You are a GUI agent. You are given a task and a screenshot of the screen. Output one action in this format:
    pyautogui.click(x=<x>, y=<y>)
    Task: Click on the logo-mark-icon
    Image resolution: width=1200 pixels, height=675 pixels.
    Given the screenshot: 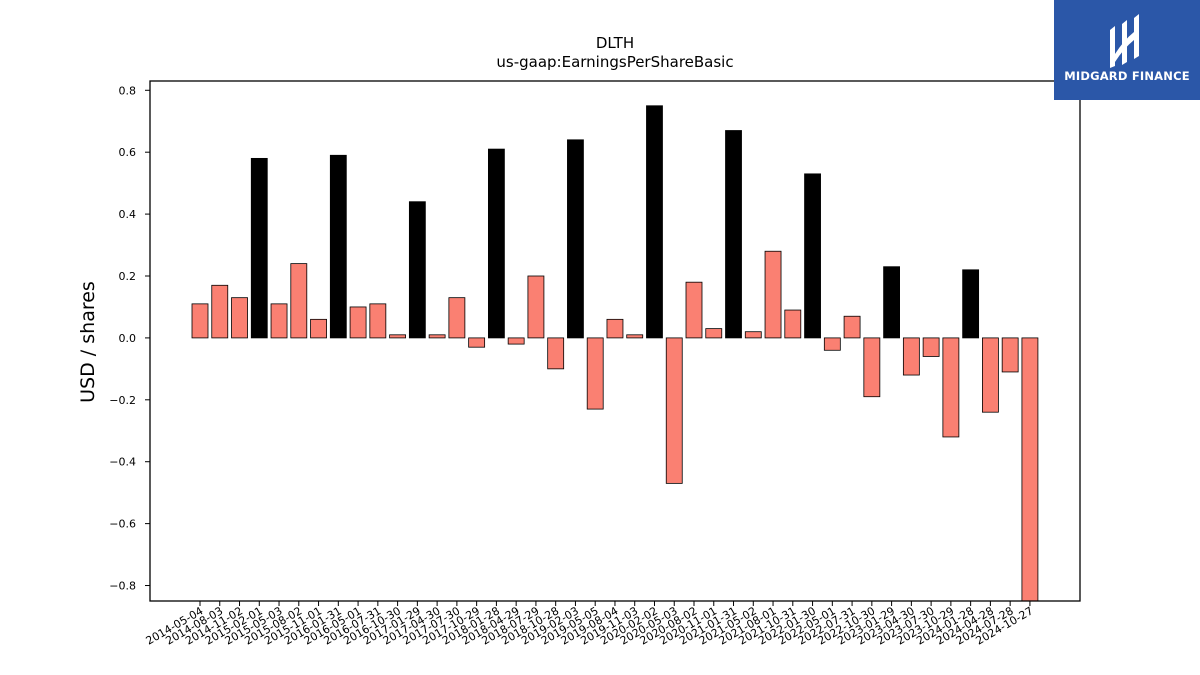 What is the action you would take?
    pyautogui.click(x=1124, y=41)
    